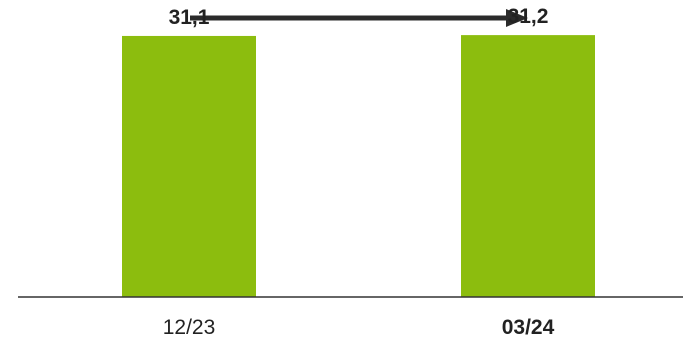 The width and height of the screenshot is (683, 342). I want to click on value-label: 31,2, so click(528, 16).